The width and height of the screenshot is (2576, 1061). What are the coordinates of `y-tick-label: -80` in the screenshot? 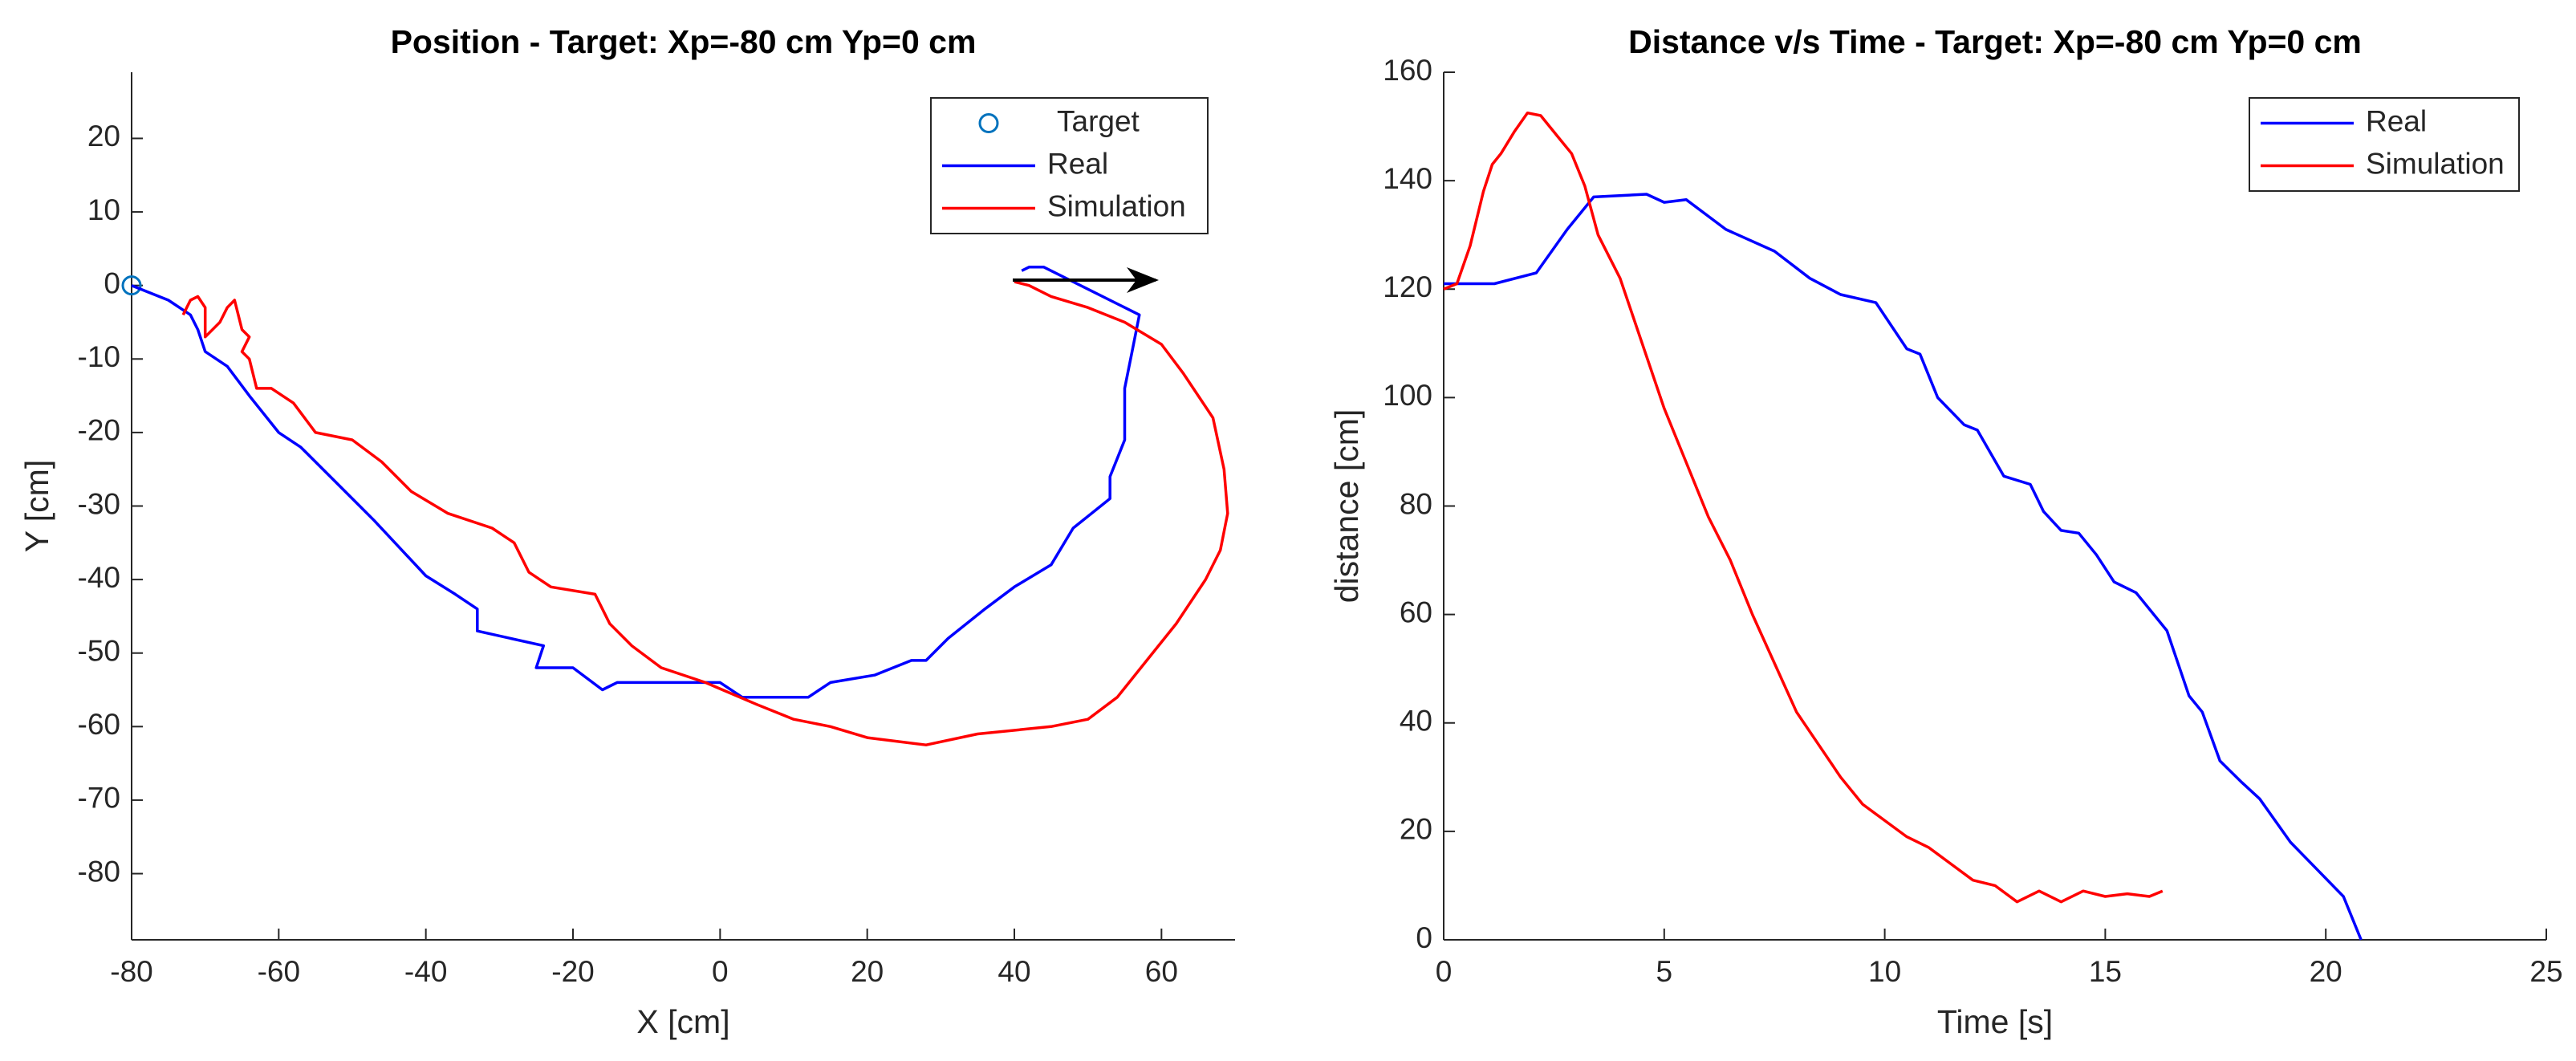 It's located at (99, 871).